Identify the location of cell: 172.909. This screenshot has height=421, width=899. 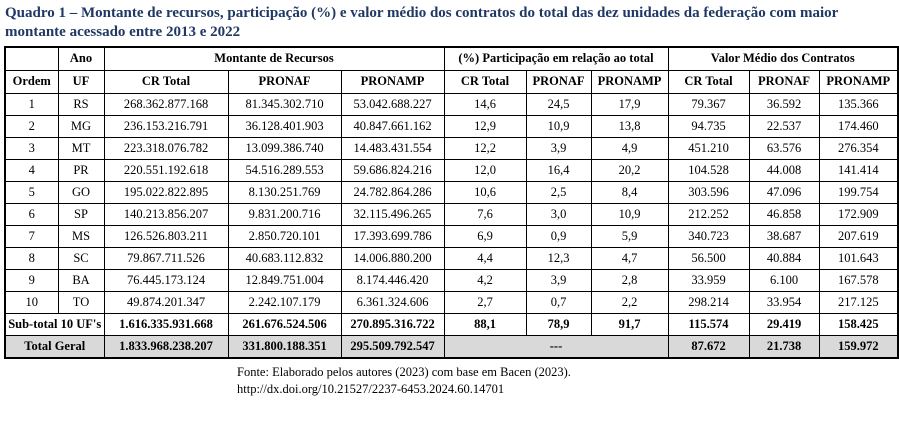
(858, 214).